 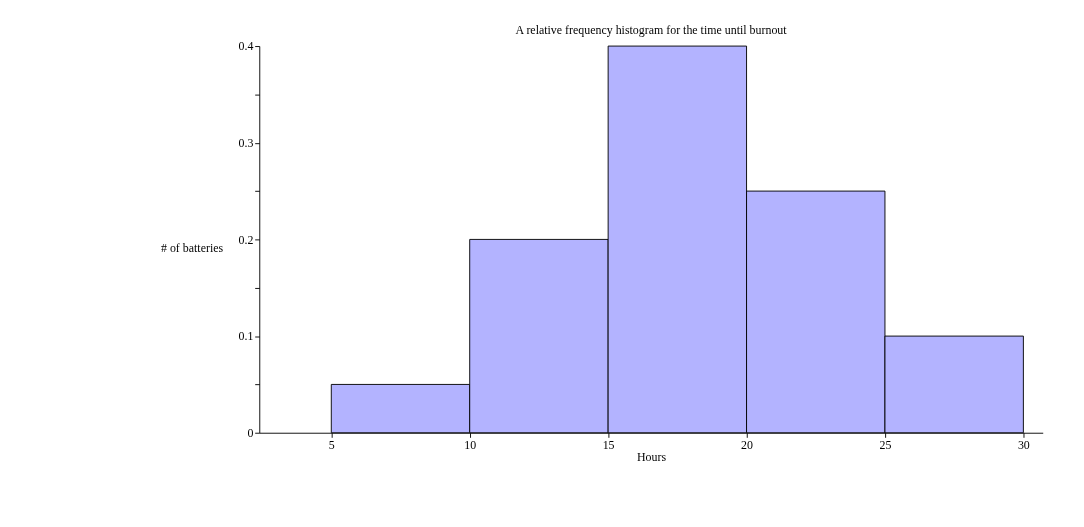 What do you see at coordinates (246, 239) in the screenshot?
I see `y-tick-label: 0.2` at bounding box center [246, 239].